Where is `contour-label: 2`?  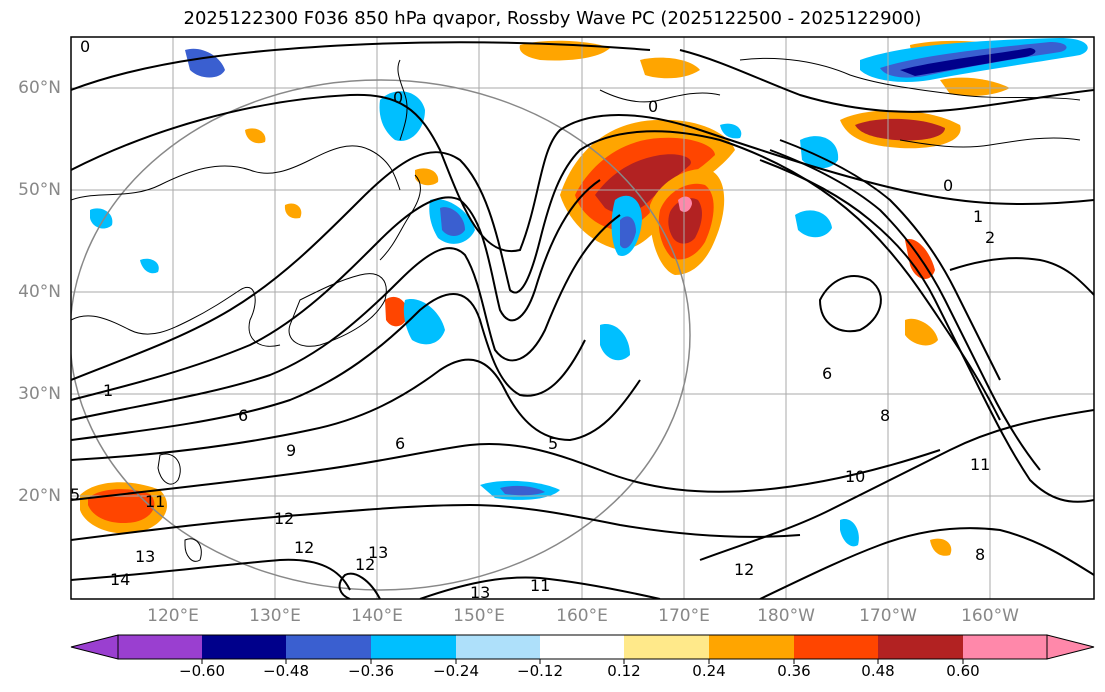 contour-label: 2 is located at coordinates (990, 237).